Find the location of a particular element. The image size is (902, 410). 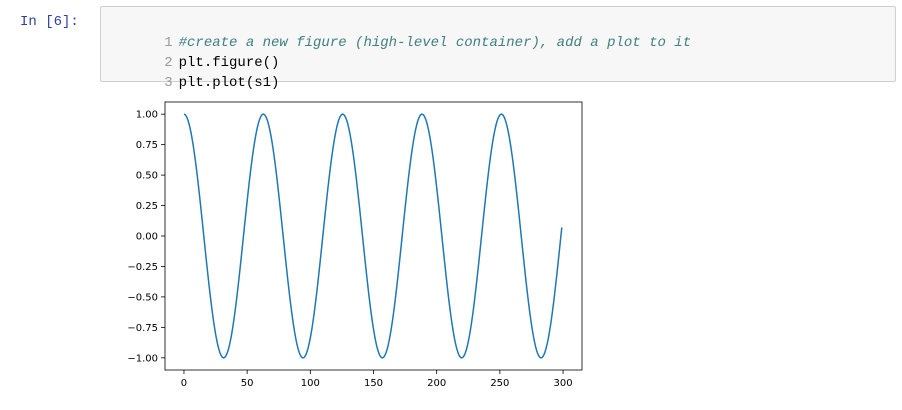

x-tick-label: 100 is located at coordinates (310, 383).